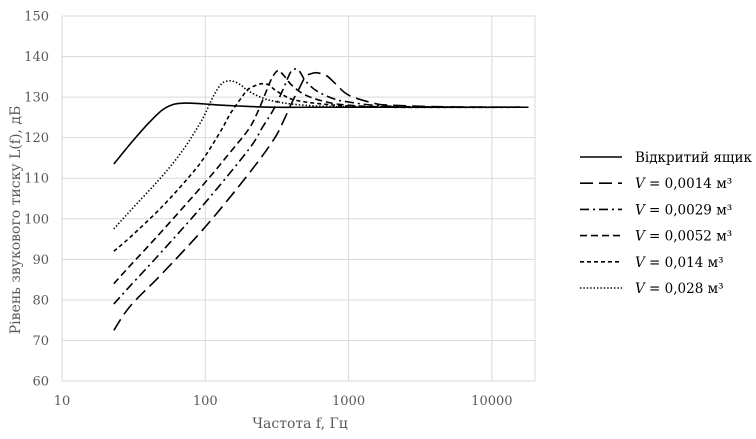  I want to click on legend-label-part: = 0,014, so click(676, 263).